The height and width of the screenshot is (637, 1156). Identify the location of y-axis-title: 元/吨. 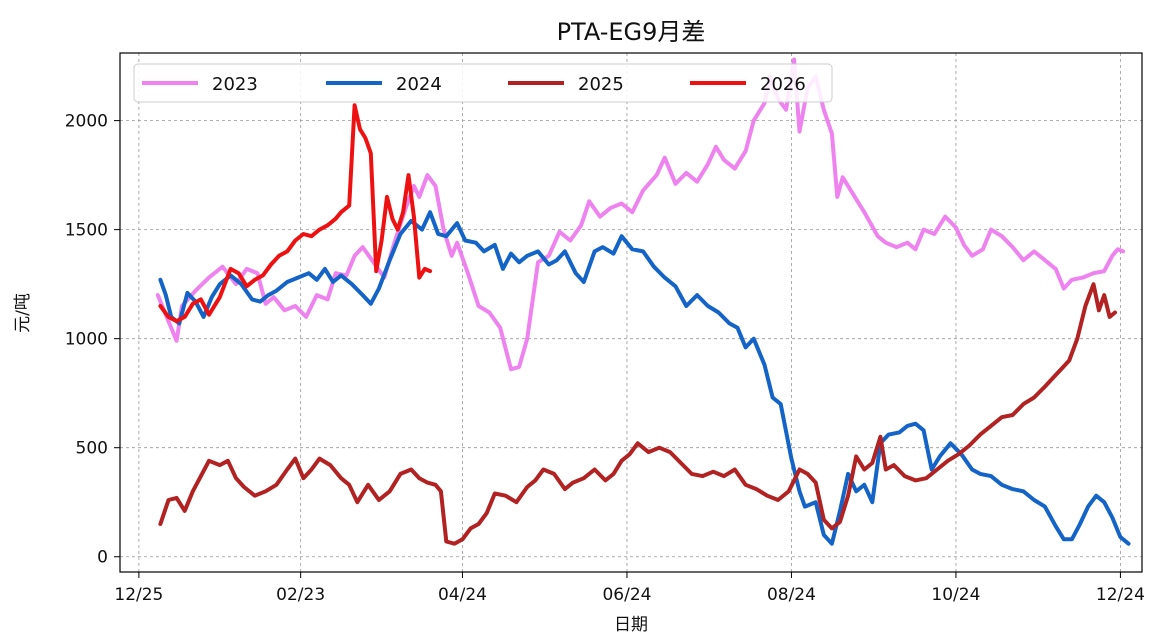
(23, 313).